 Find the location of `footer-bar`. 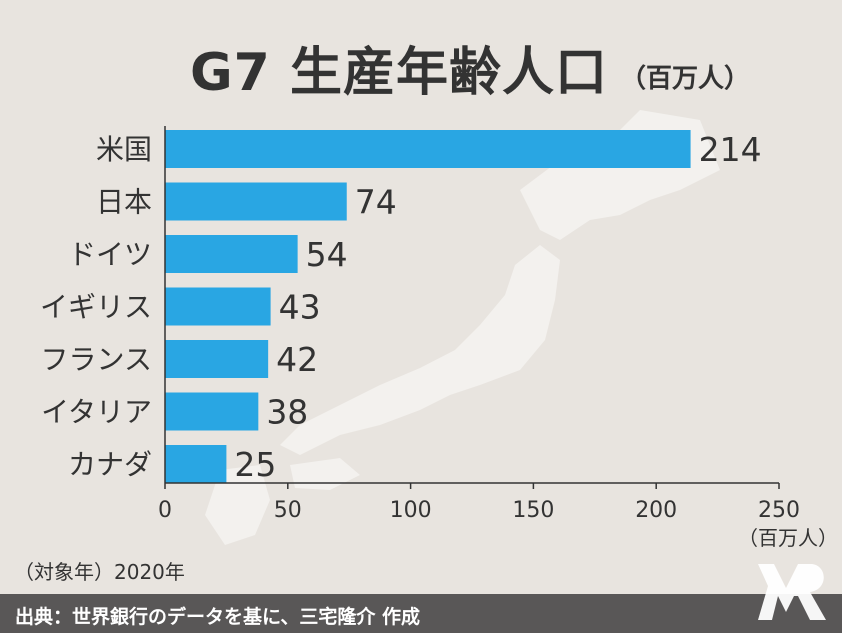

footer-bar is located at coordinates (421, 613).